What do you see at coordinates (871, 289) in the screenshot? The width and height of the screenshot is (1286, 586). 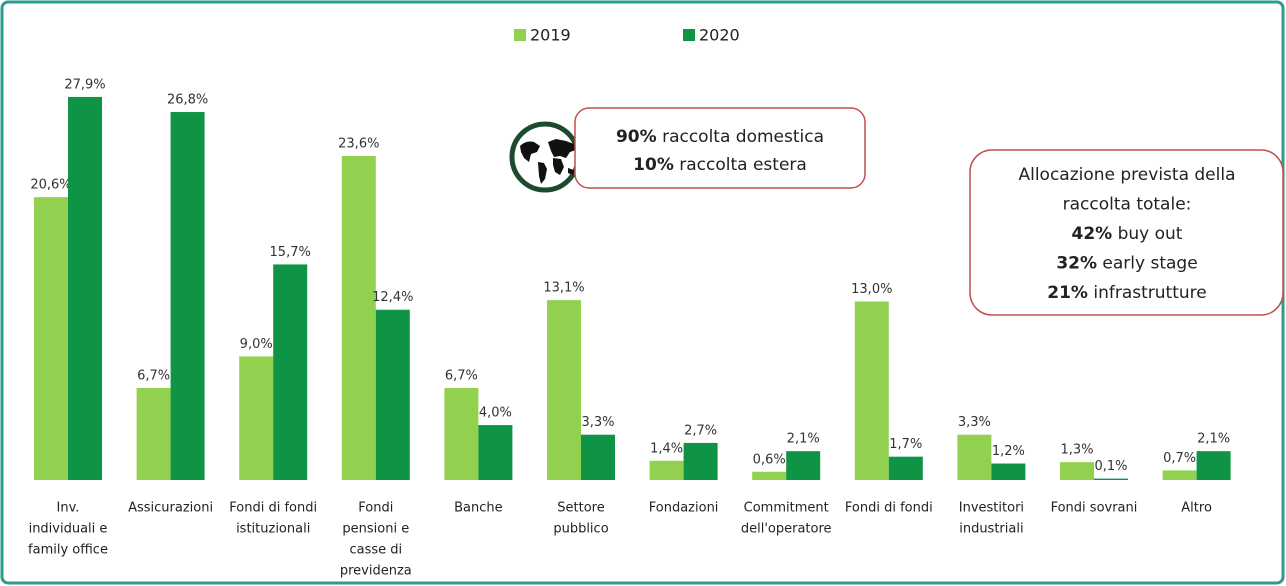 I see `value-label: 13,0%` at bounding box center [871, 289].